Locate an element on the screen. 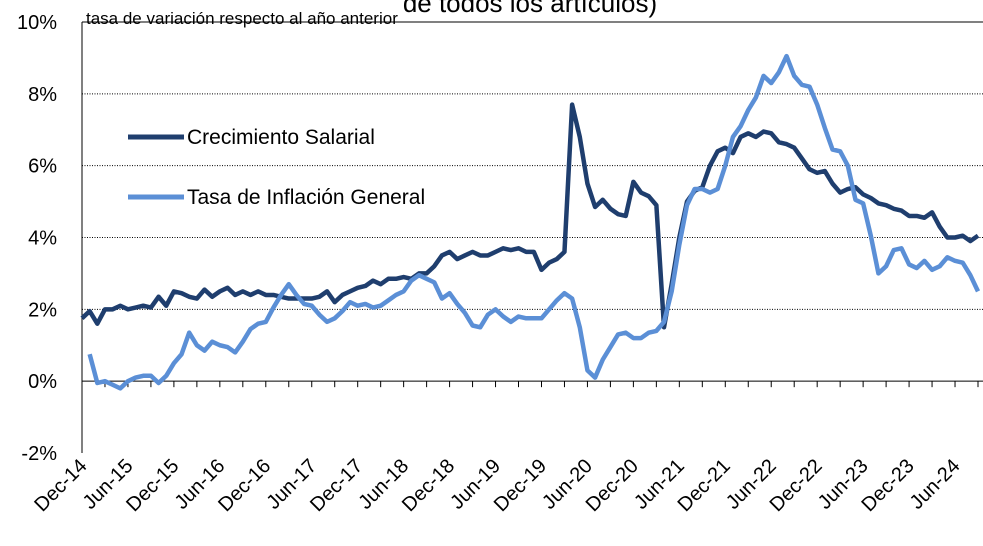 Image resolution: width=983 pixels, height=546 pixels. y-tick-label: 10% is located at coordinates (37, 23).